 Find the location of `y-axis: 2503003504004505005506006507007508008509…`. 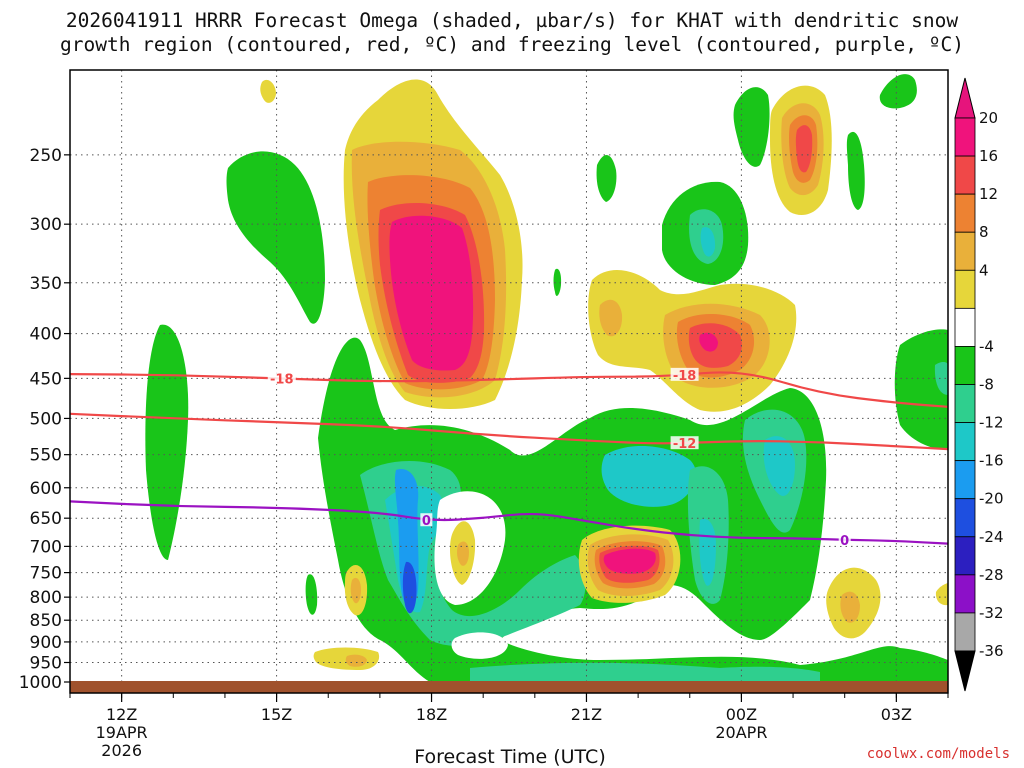

y-axis: 2503003504004505005506006507007508008509… is located at coordinates (44, 419).